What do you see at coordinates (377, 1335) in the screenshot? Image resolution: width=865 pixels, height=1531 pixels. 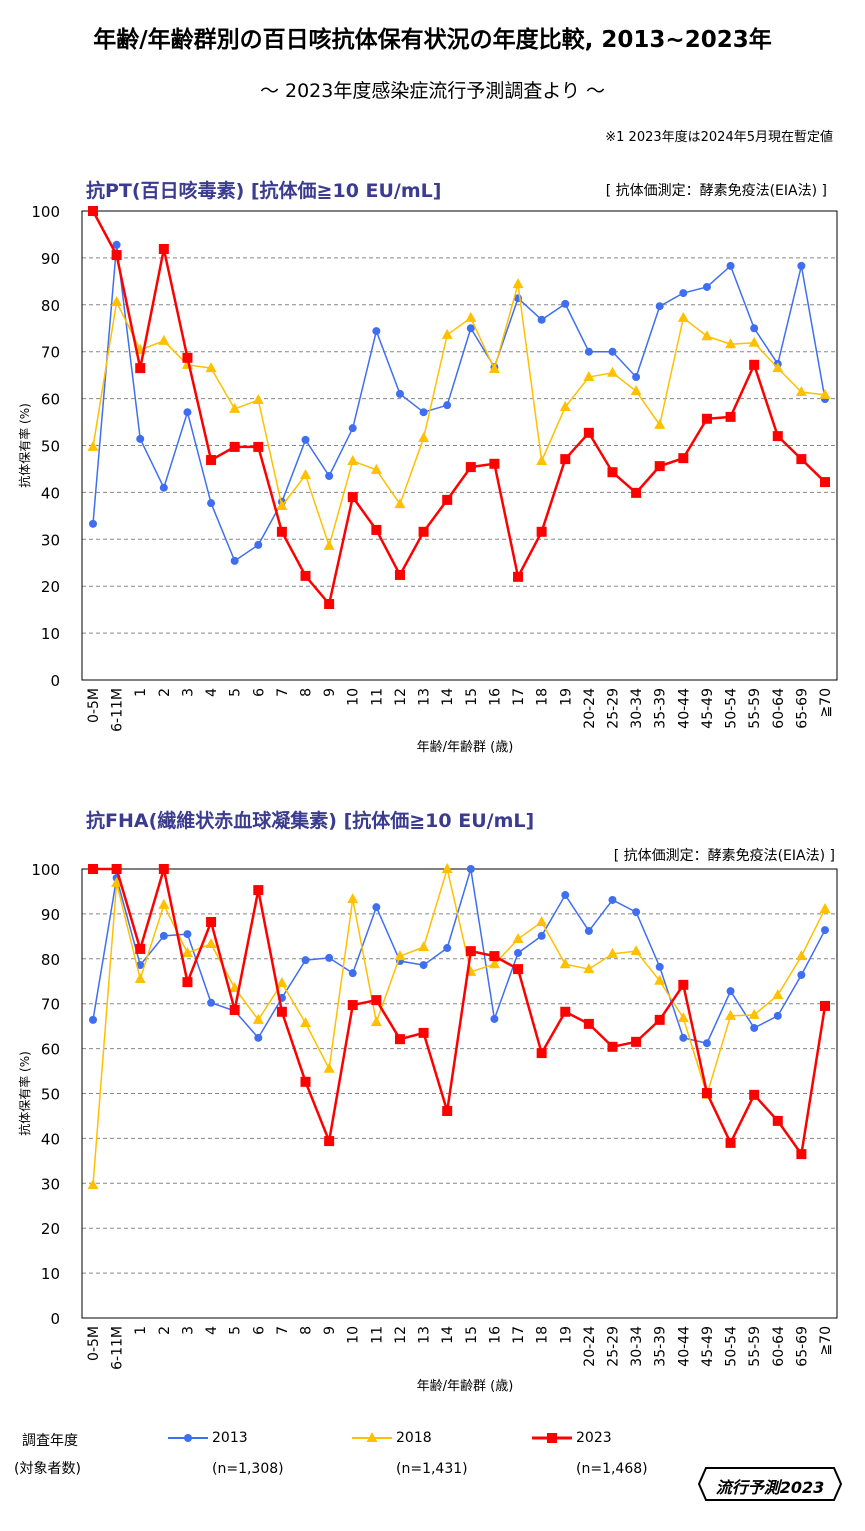 I see `x-tick-label: 11` at bounding box center [377, 1335].